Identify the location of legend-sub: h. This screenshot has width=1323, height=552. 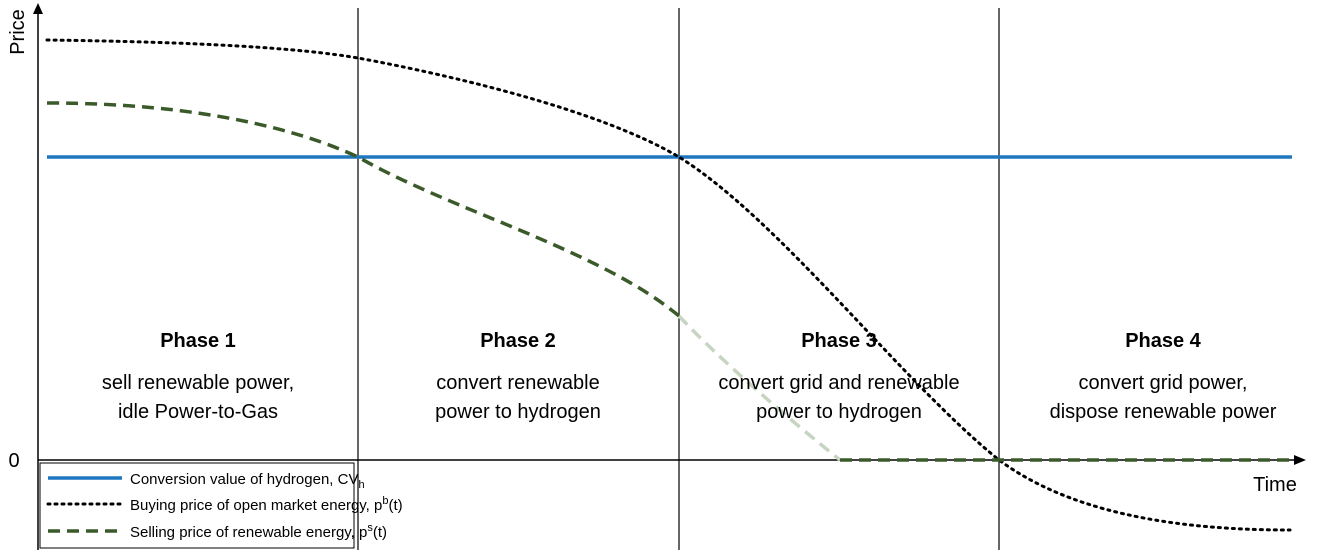
(361, 485).